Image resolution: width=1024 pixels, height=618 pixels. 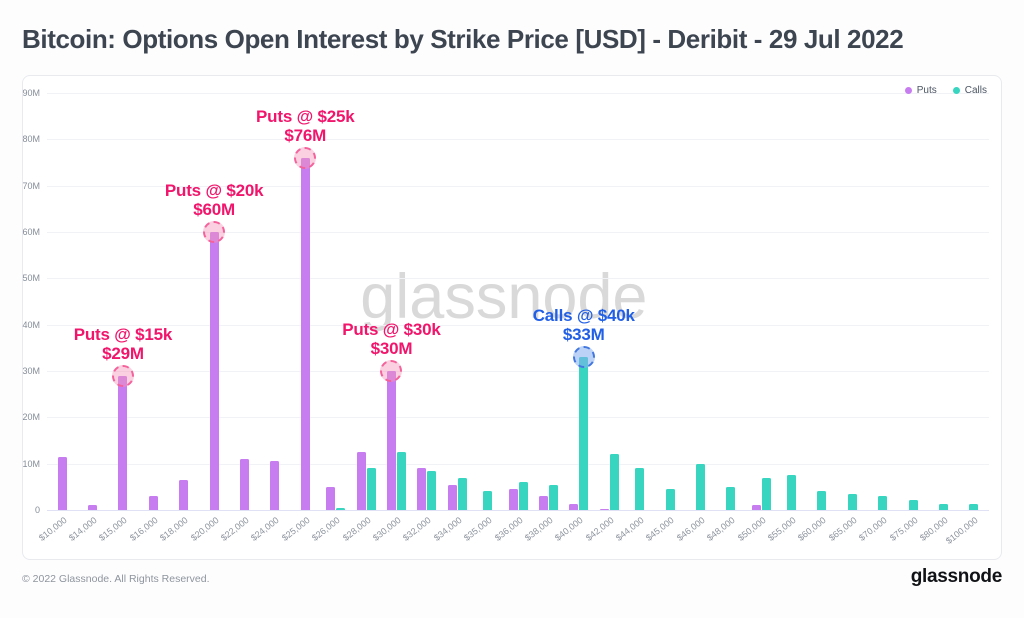 I want to click on category-slot: $32,000, so click(x=421, y=318).